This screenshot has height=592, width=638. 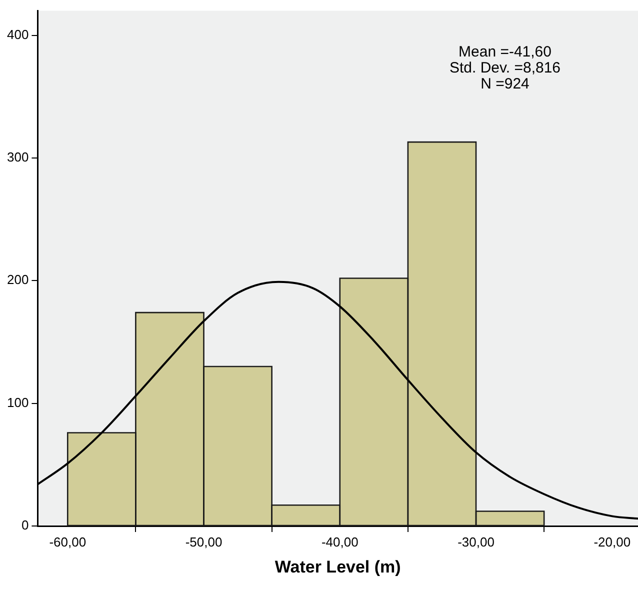 What do you see at coordinates (25, 525) in the screenshot?
I see `y-tick-label: 0` at bounding box center [25, 525].